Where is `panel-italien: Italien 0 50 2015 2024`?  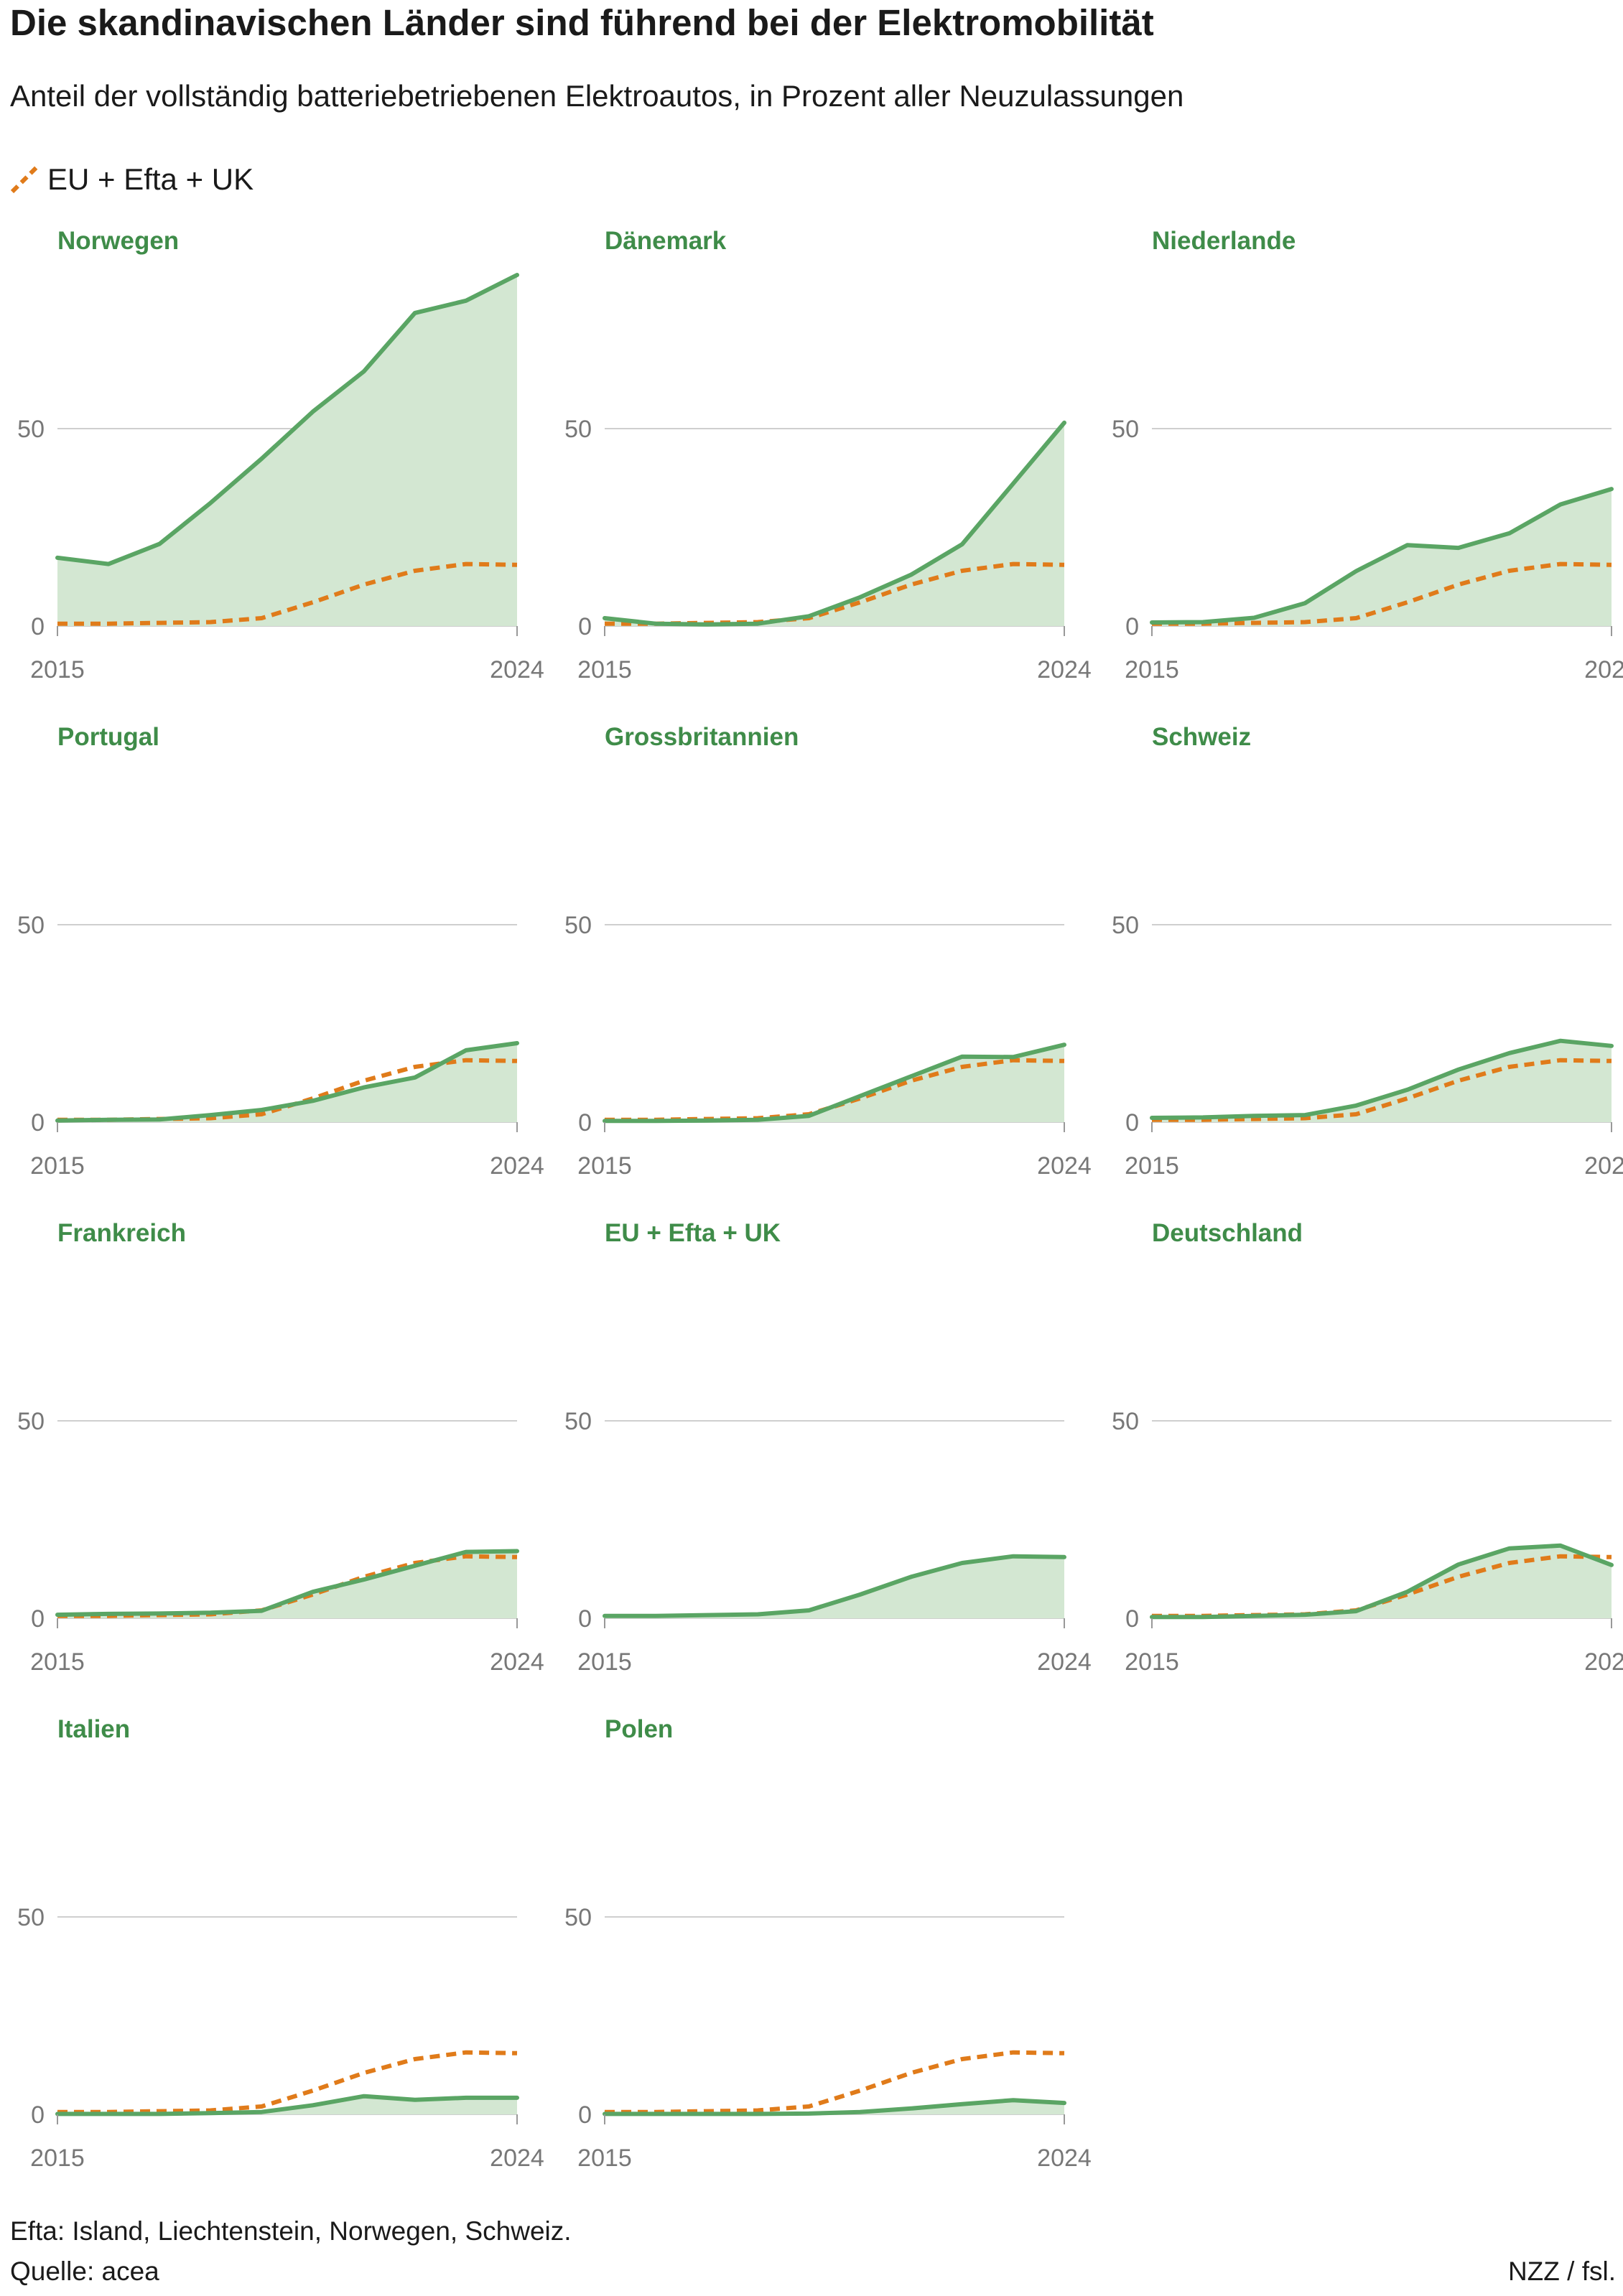
panel-italien: Italien 0 50 2015 2024 is located at coordinates (280, 1943).